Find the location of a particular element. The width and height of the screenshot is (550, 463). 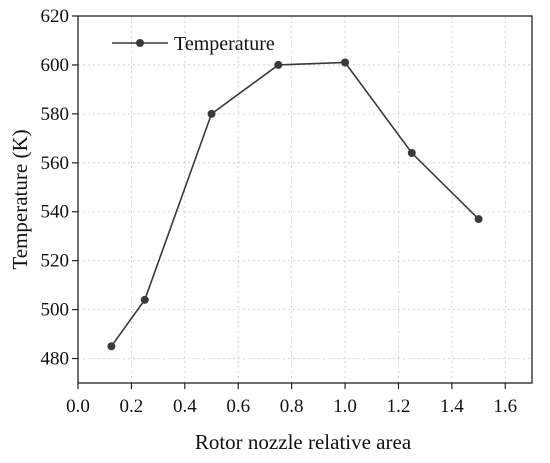

legend-label: Temperature is located at coordinates (224, 44).